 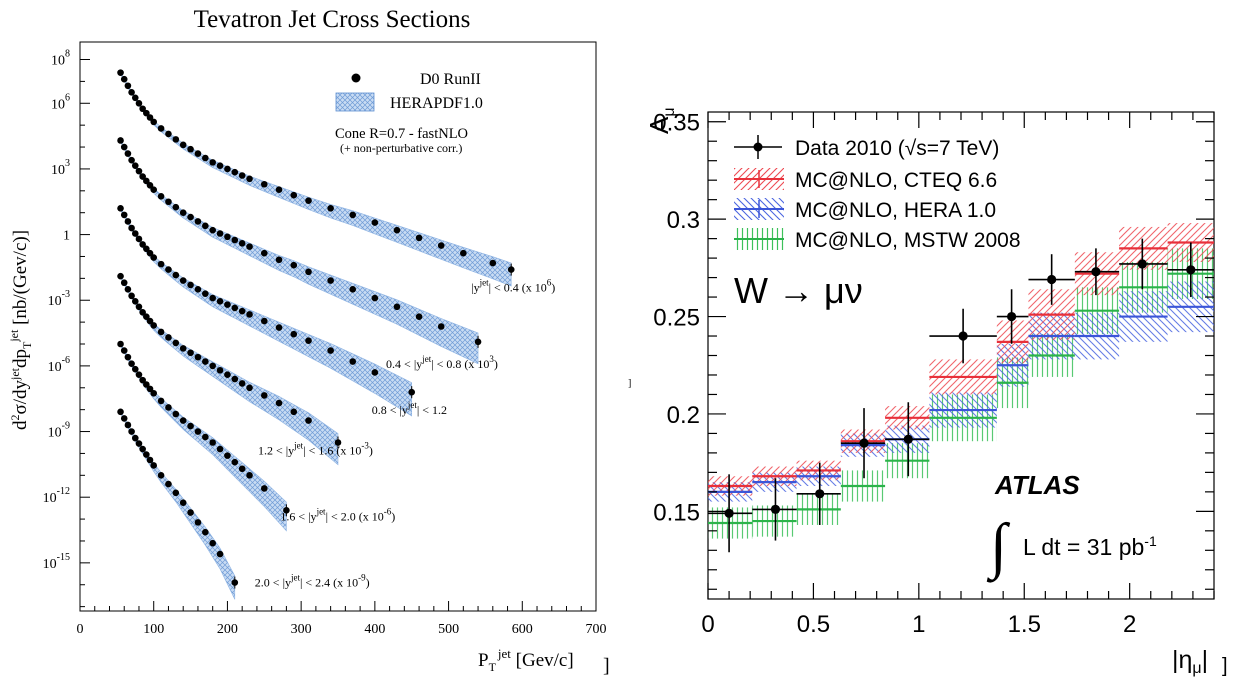 I want to click on ylabel-jet2: jet, so click(x=14, y=336).